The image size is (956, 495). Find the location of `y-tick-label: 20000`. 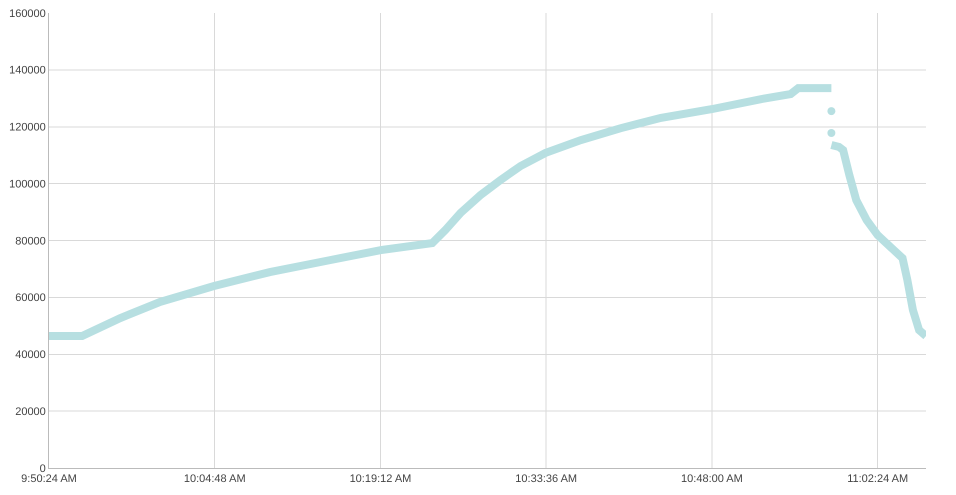

y-tick-label: 20000 is located at coordinates (30, 412).